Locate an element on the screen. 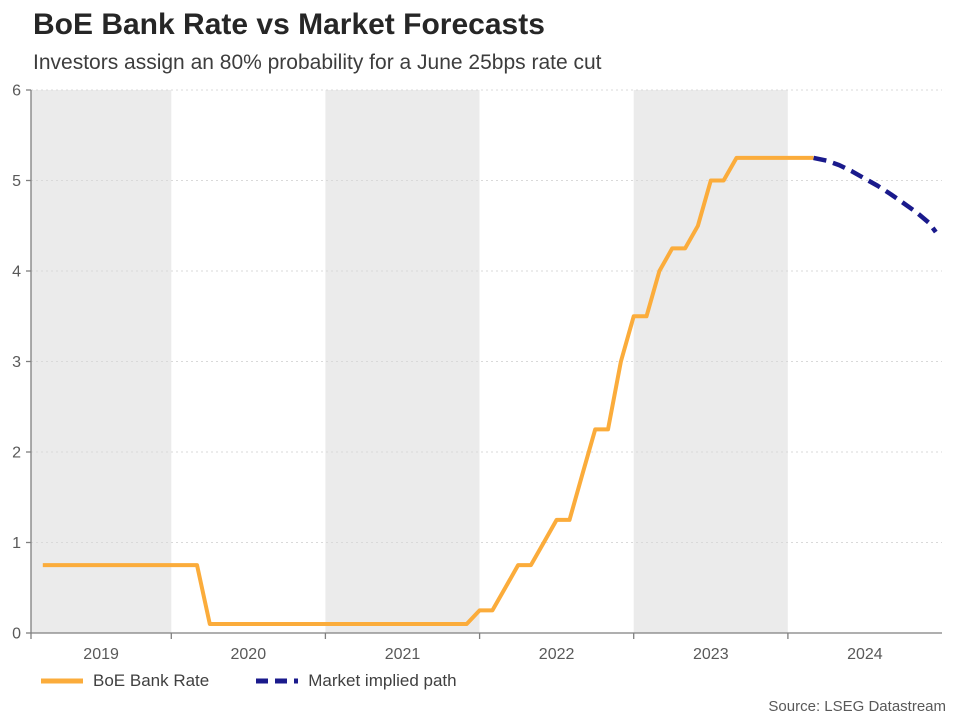  y-tick-label: 3 is located at coordinates (16, 362).